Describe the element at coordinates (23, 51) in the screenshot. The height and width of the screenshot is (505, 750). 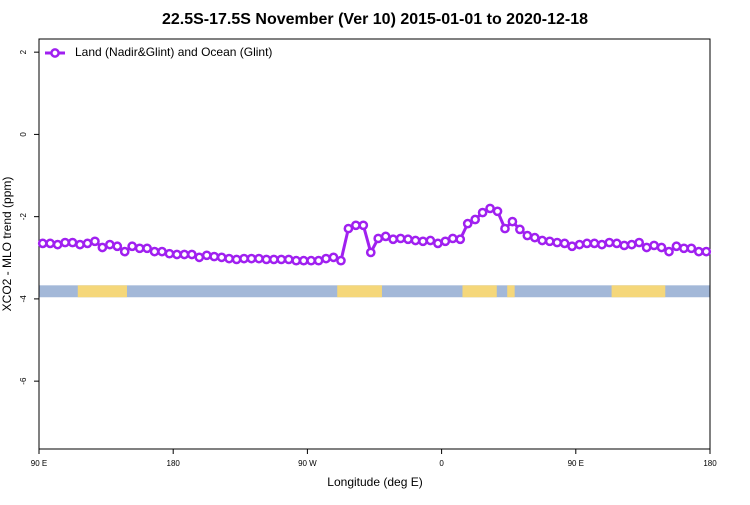
I see `y-tick-label: 2` at that location.